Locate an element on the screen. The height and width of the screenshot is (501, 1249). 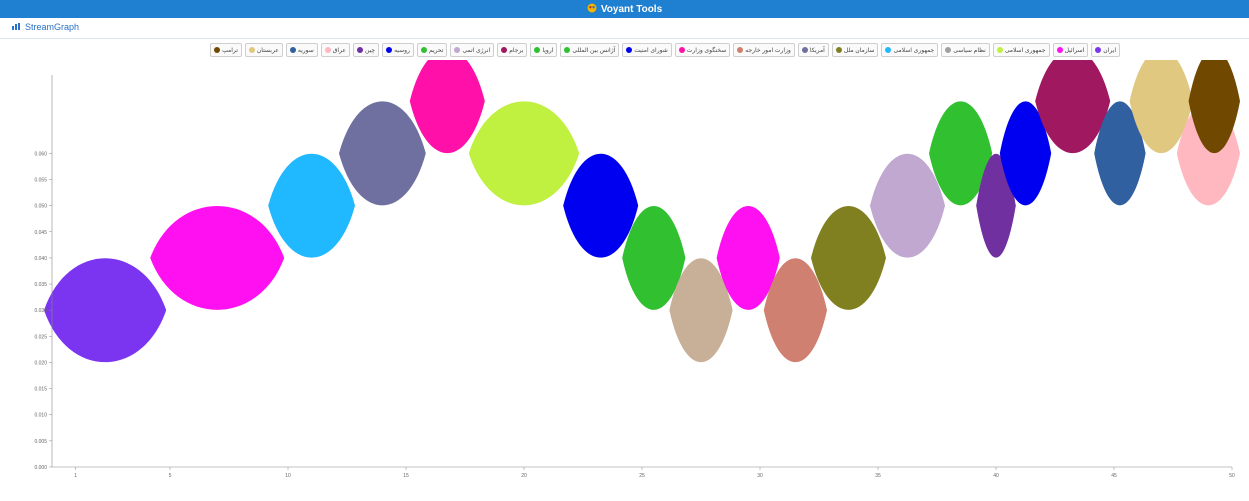
legend-item: آمریکا is located at coordinates (813, 50).